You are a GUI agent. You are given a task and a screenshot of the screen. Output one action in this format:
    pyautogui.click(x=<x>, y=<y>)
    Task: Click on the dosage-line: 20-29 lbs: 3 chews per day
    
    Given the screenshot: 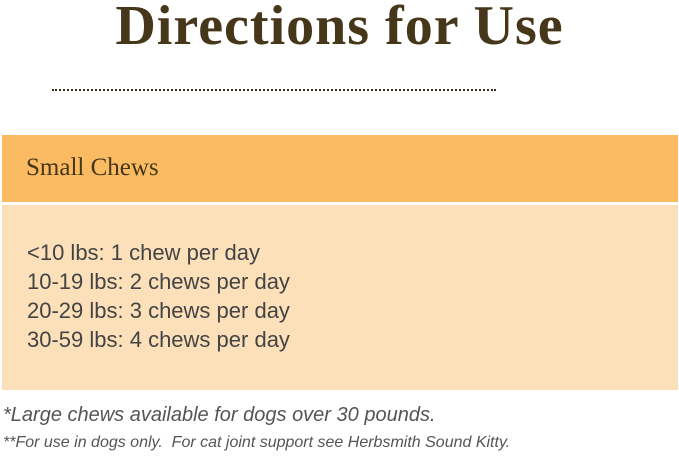 What is the action you would take?
    pyautogui.click(x=158, y=310)
    